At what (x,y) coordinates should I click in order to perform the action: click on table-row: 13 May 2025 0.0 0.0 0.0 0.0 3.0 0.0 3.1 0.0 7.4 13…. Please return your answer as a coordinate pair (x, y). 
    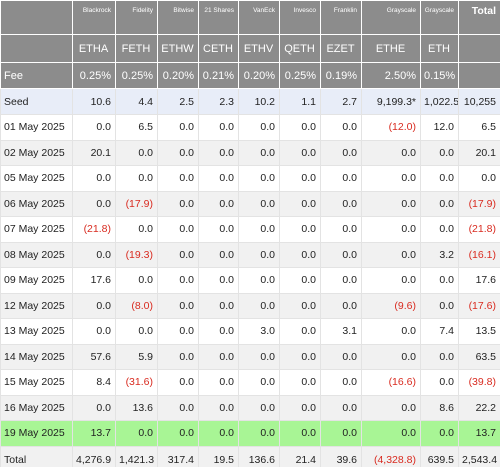
    Looking at the image, I should click on (250, 331).